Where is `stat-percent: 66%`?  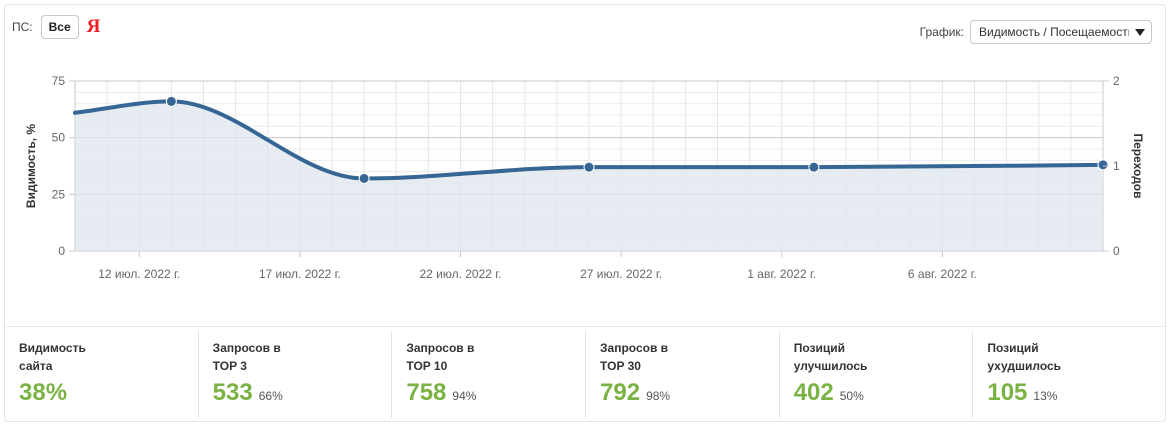 stat-percent: 66% is located at coordinates (270, 396).